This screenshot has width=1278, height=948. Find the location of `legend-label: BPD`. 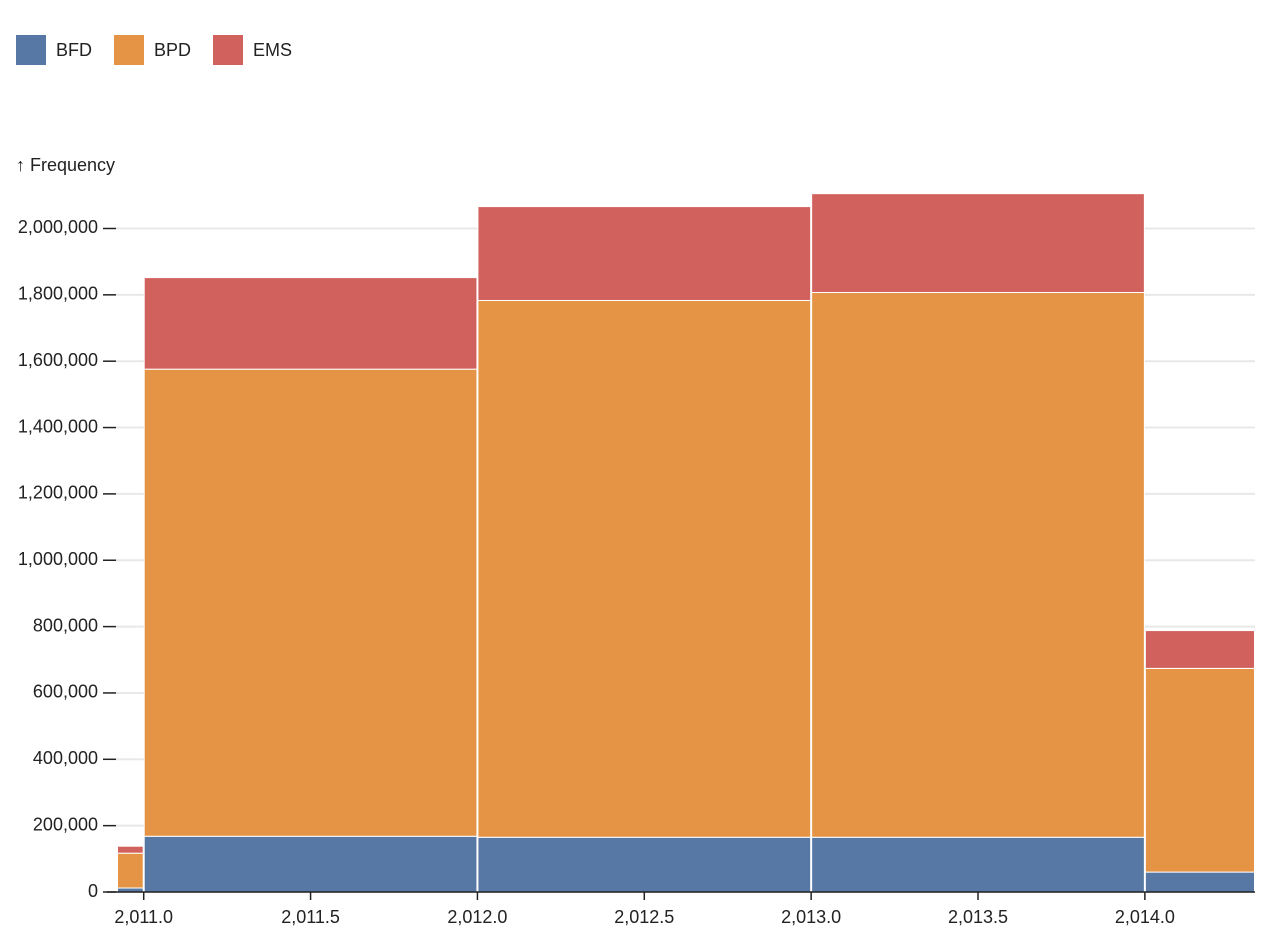

legend-label: BPD is located at coordinates (173, 49).